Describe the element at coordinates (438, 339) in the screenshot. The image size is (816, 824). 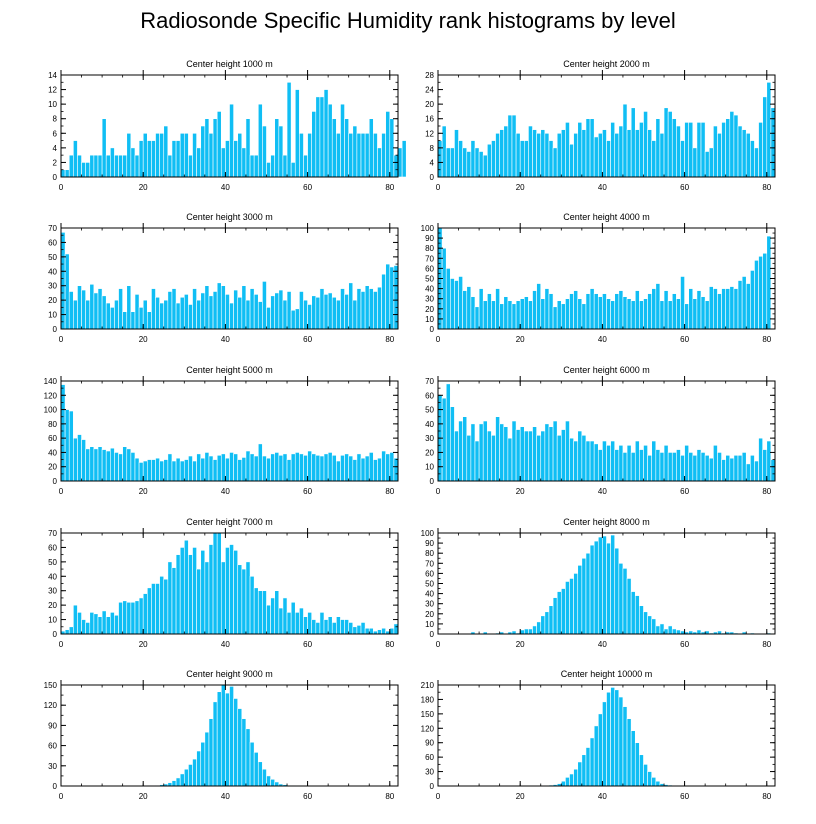
I see `x-tick-label: 0` at that location.